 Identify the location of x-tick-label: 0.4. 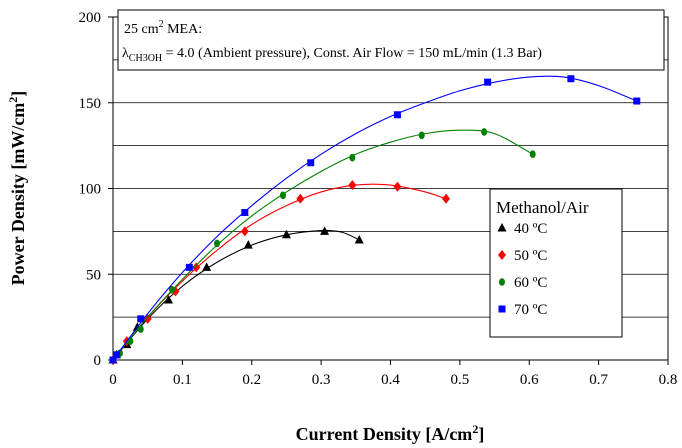
(390, 380).